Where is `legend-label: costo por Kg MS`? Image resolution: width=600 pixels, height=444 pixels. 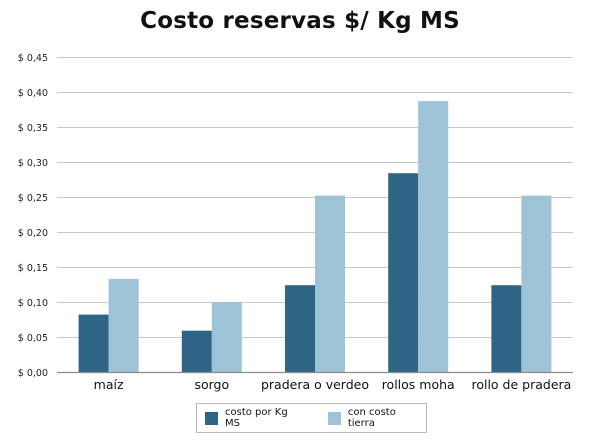 legend-label: costo por Kg MS is located at coordinates (256, 418).